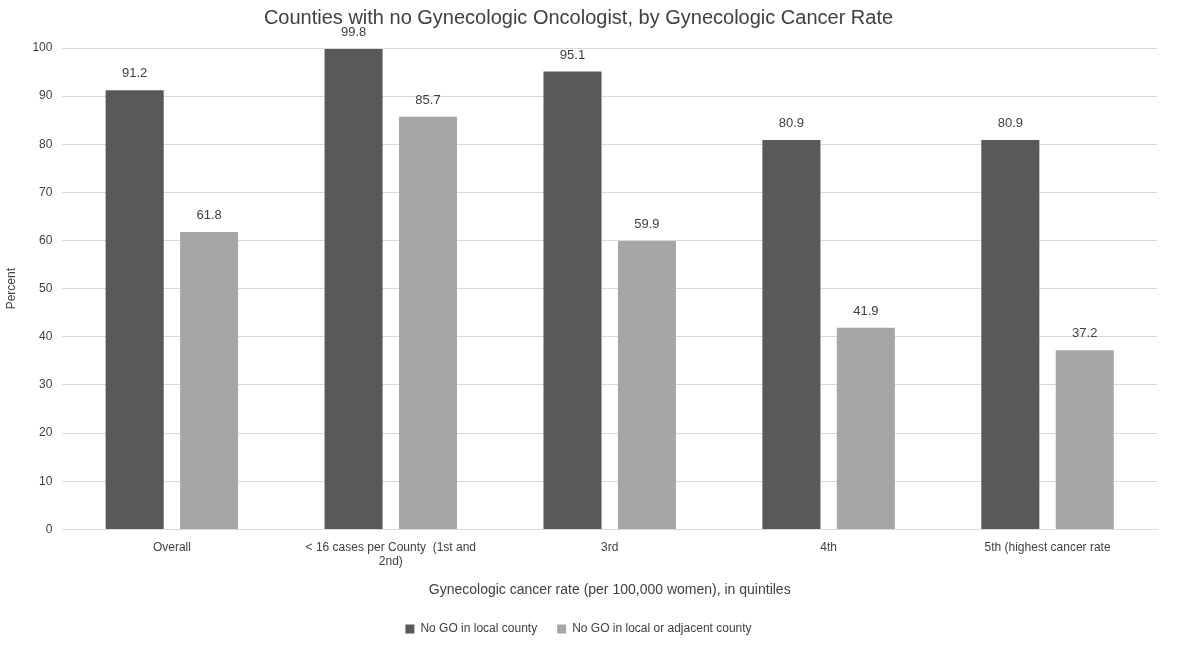 The width and height of the screenshot is (1197, 655). I want to click on y-tick-label: 0, so click(49, 528).